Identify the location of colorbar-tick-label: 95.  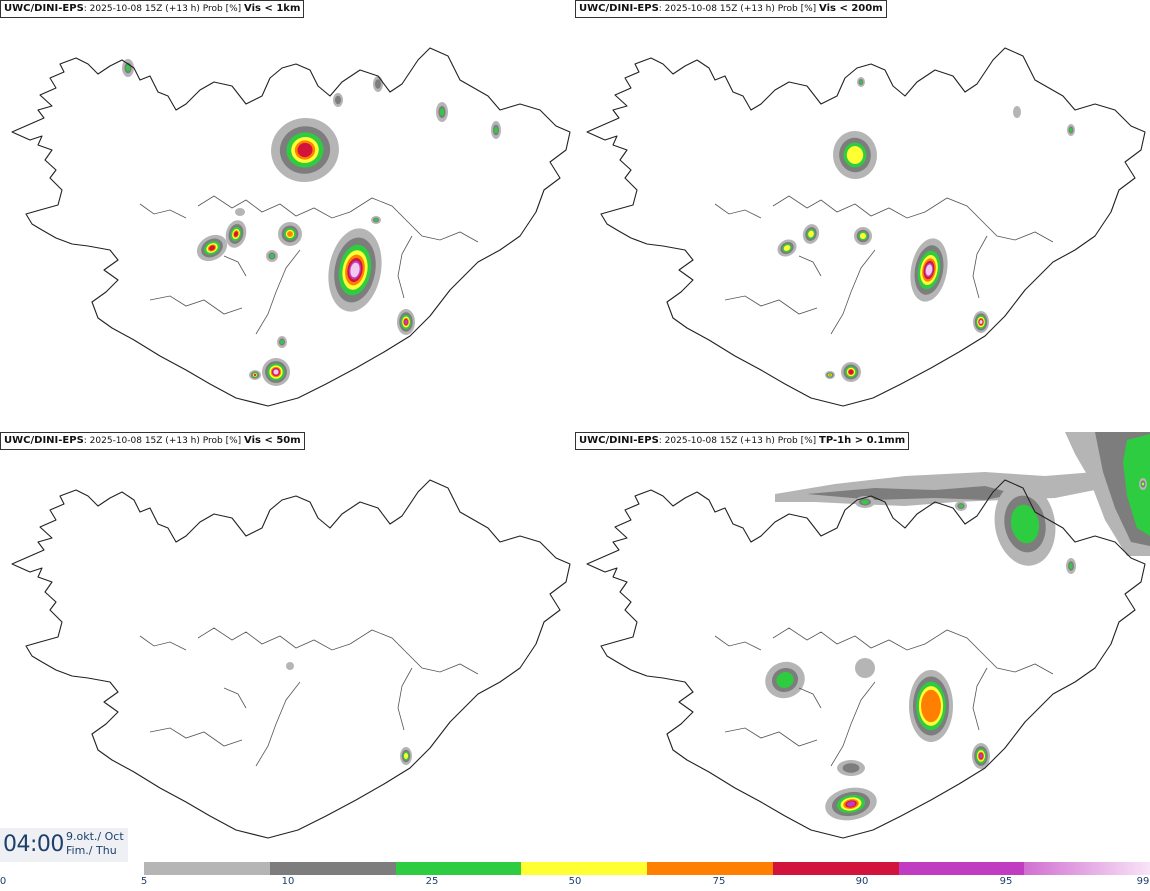
(1006, 881).